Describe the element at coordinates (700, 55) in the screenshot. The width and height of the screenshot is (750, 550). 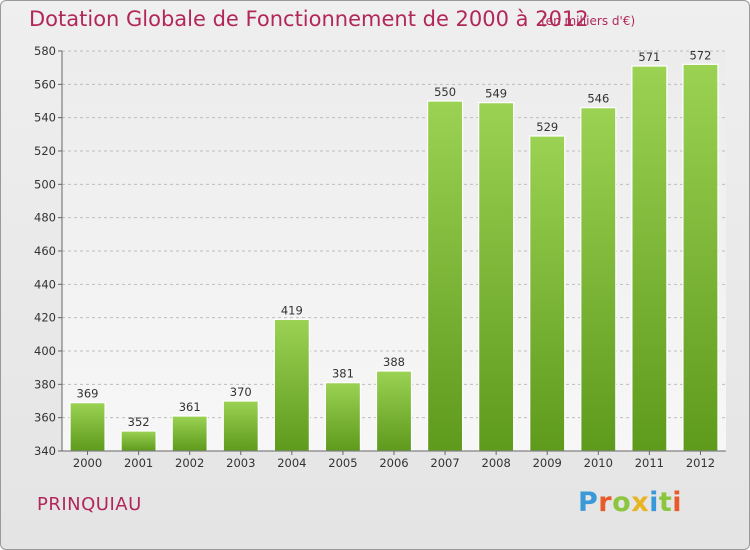
I see `value-label-2012: 572` at that location.